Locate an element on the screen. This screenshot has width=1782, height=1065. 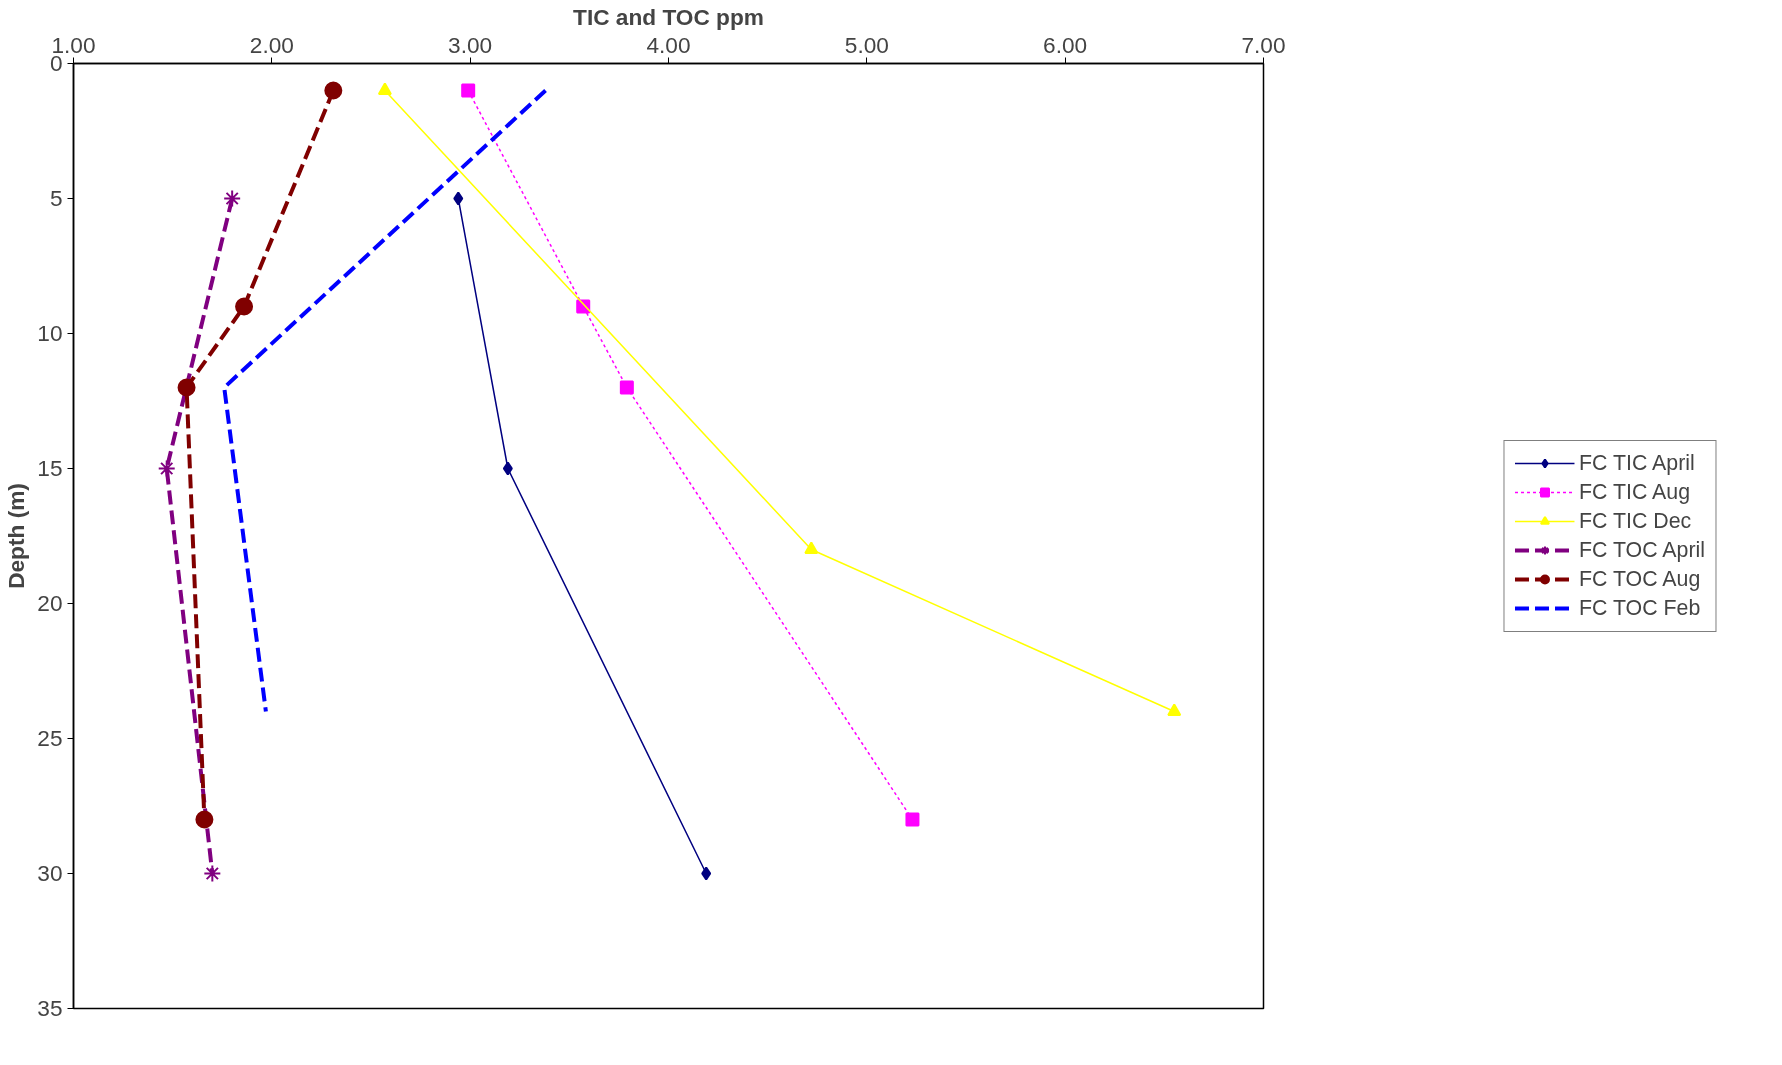
x-tick-label: 7.00 is located at coordinates (1263, 44).